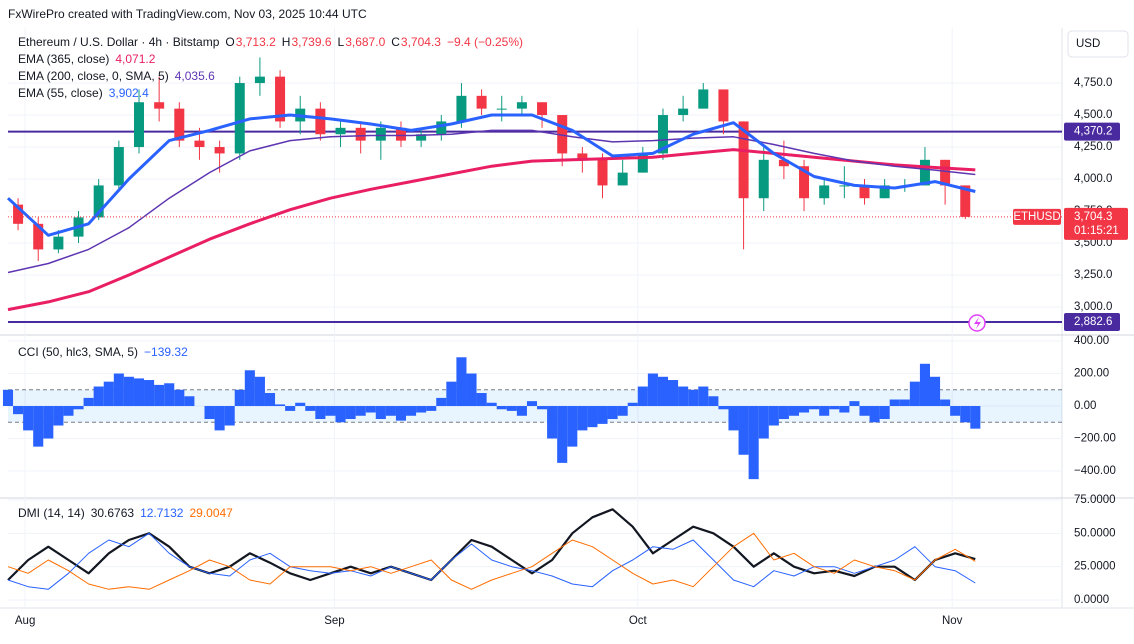  I want to click on currency-label: USD, so click(1088, 44).